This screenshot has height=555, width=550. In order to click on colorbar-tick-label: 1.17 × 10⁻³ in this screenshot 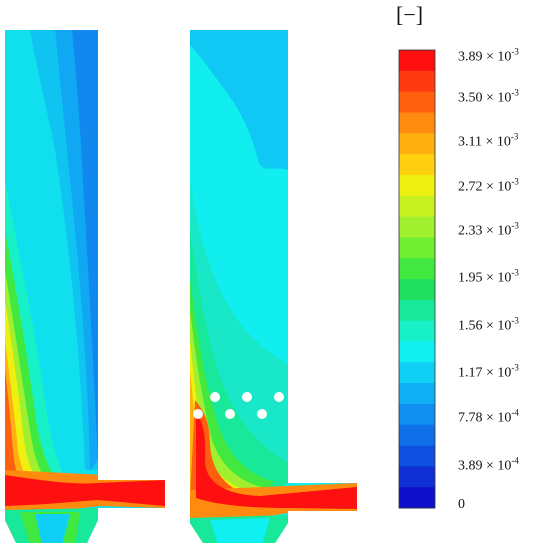, I will do `click(488, 371)`.